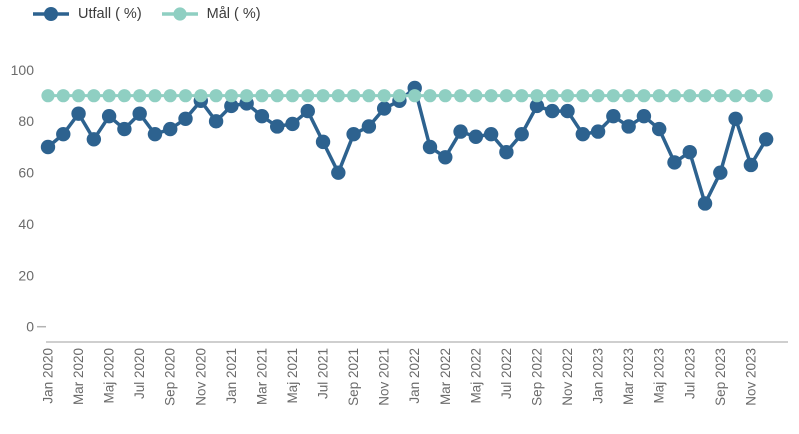 This screenshot has width=799, height=434. I want to click on x-tick-label: Maj 2020, so click(109, 376).